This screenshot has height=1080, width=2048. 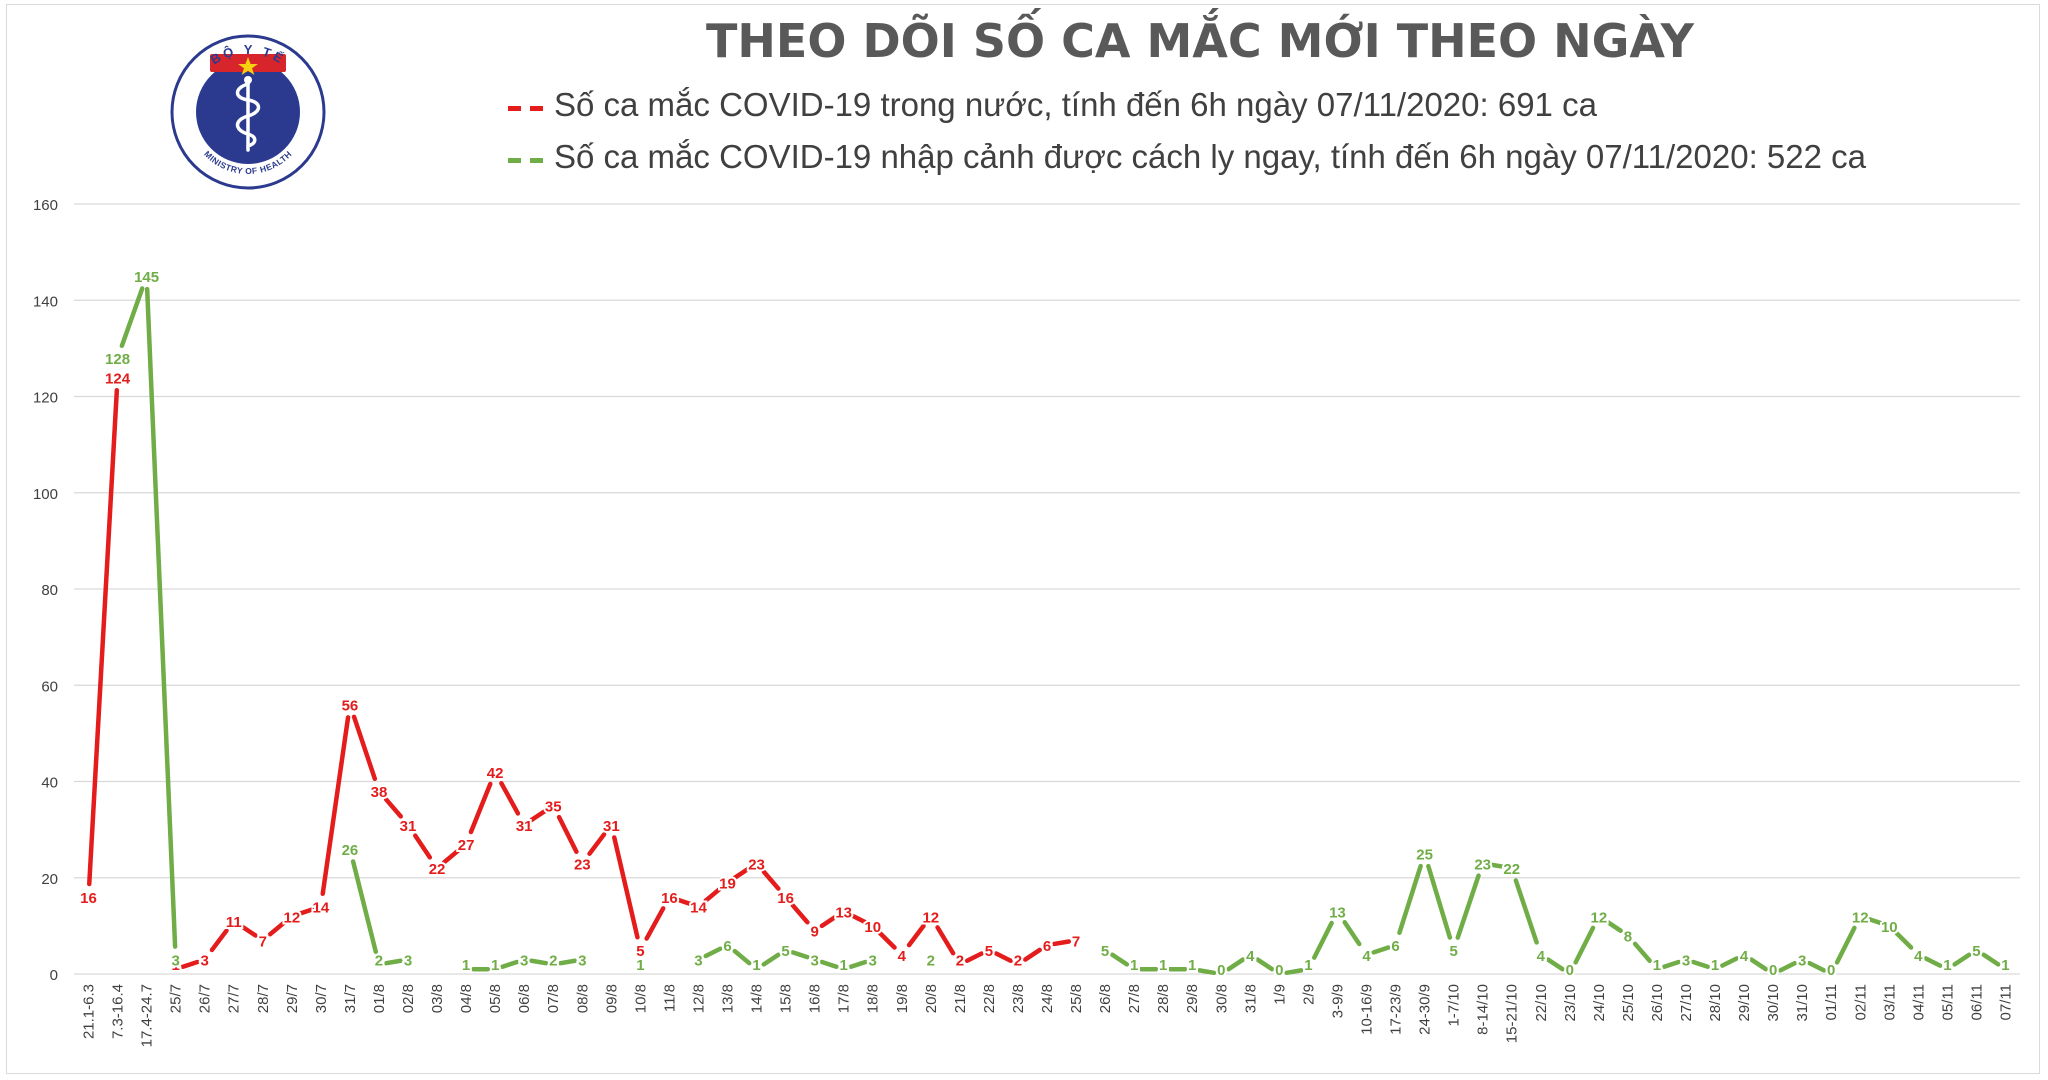 I want to click on y-tick-label: 60, so click(x=49, y=686).